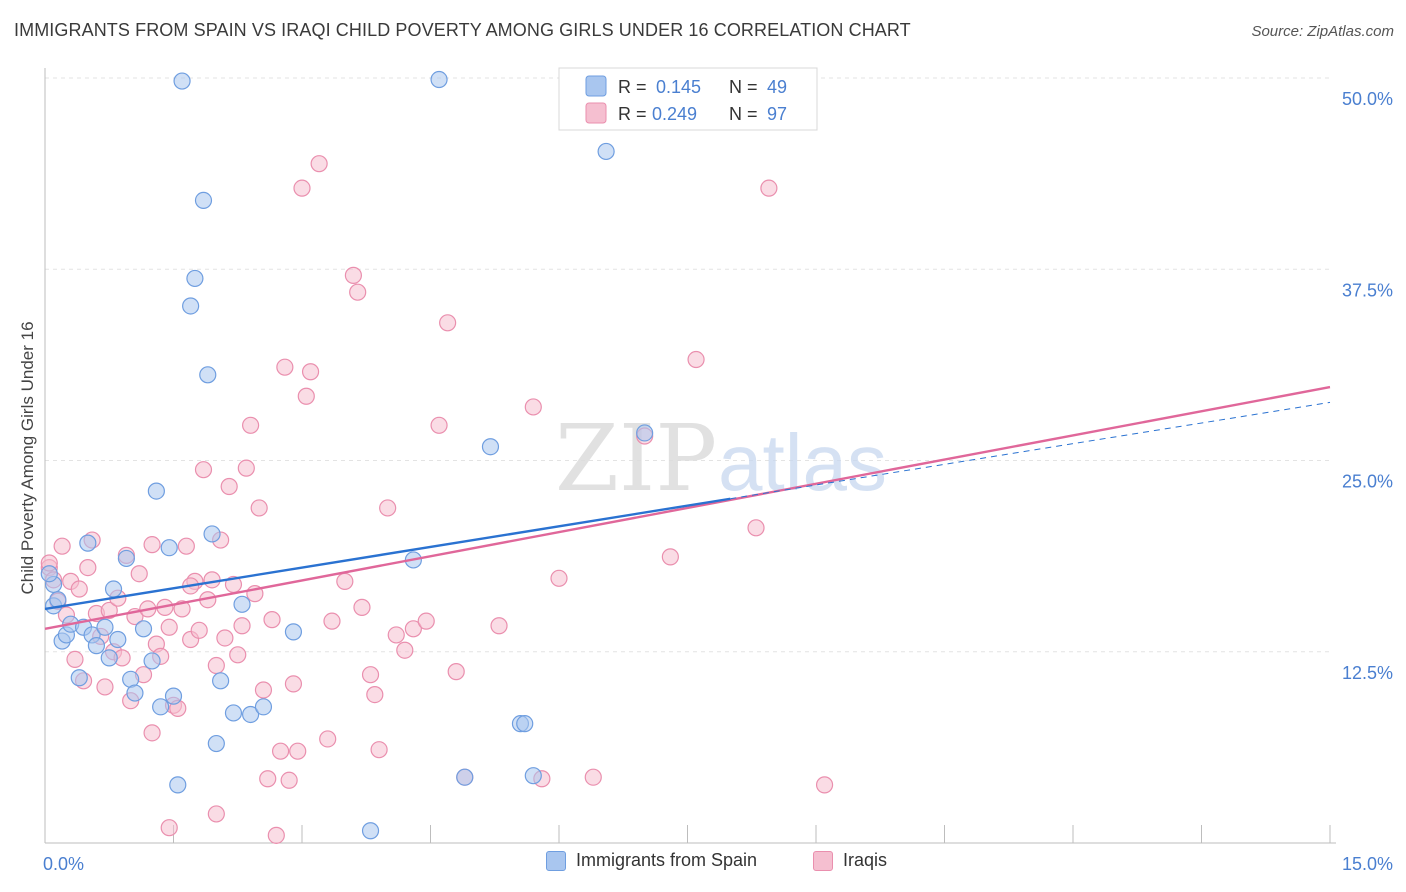  What do you see at coordinates (678, 87) in the screenshot?
I see `legend-r-value-1: 0.145` at bounding box center [678, 87].